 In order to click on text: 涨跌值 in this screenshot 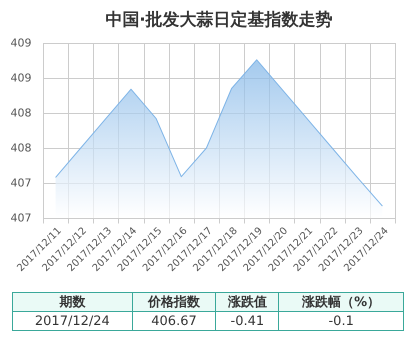, I will do `click(247, 302)`.